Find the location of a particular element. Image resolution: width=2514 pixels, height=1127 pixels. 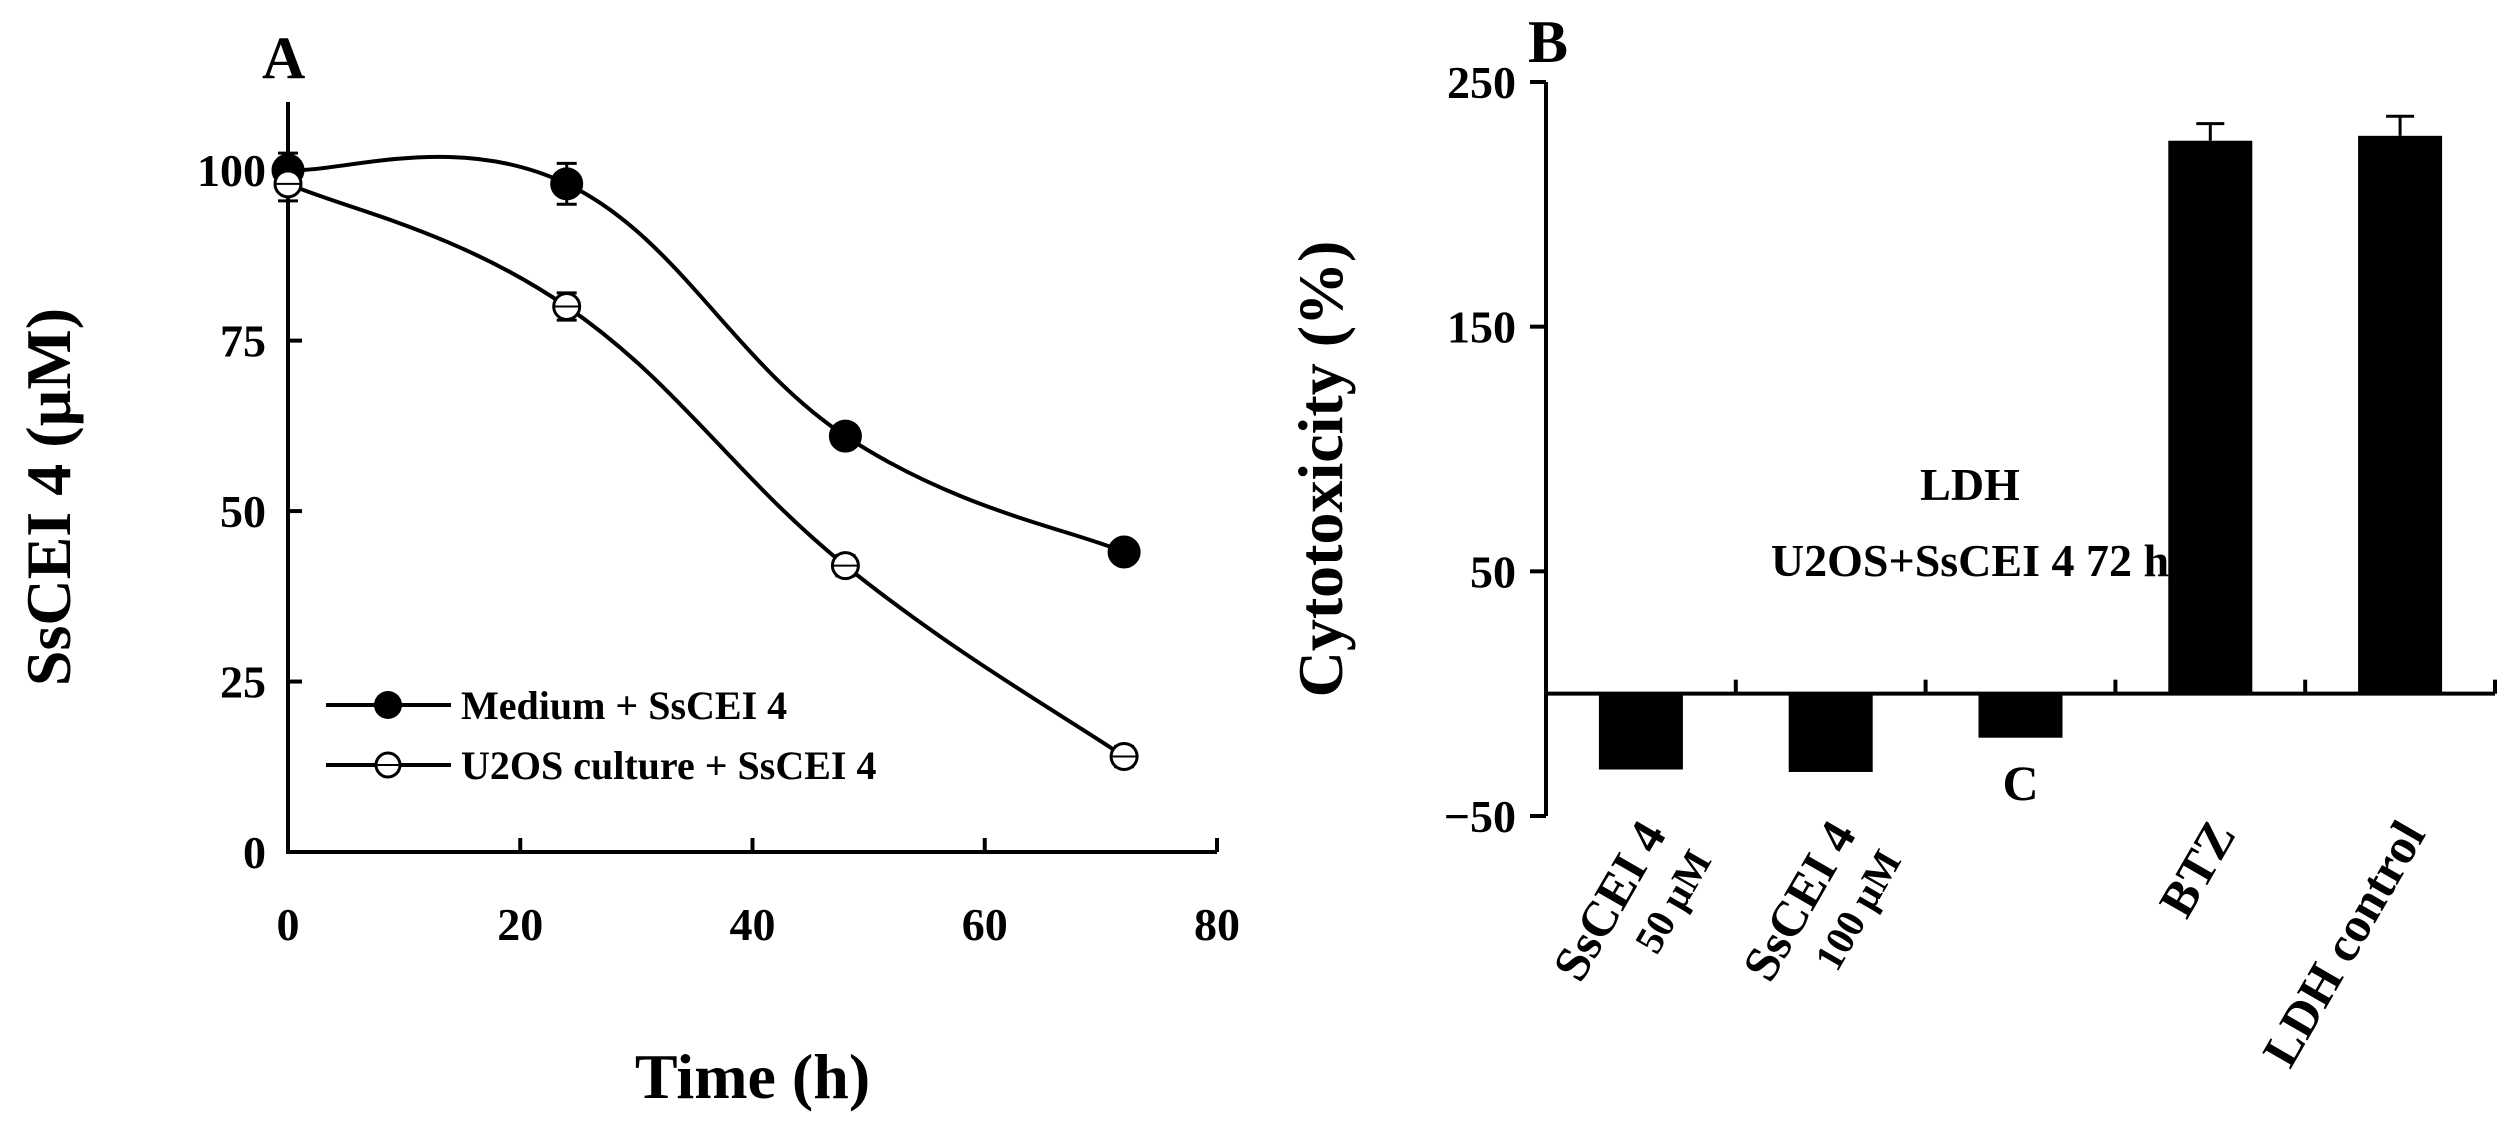

x-tick-label: 20 is located at coordinates (520, 924).